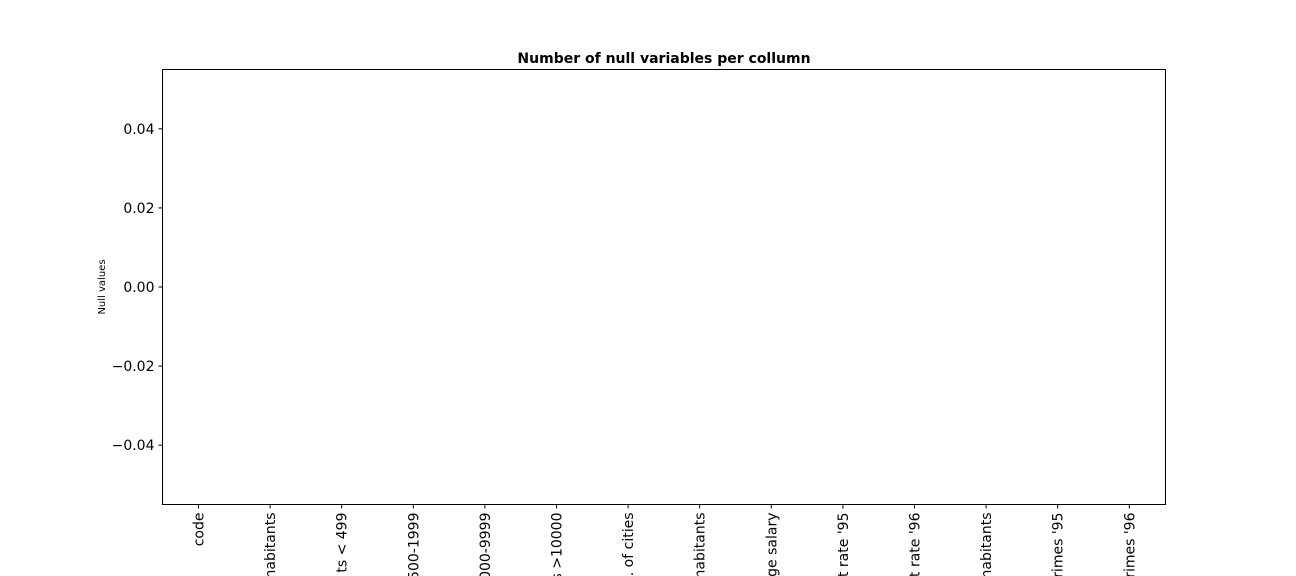  Describe the element at coordinates (916, 544) in the screenshot. I see `x-tick-label: t rate '96` at that location.